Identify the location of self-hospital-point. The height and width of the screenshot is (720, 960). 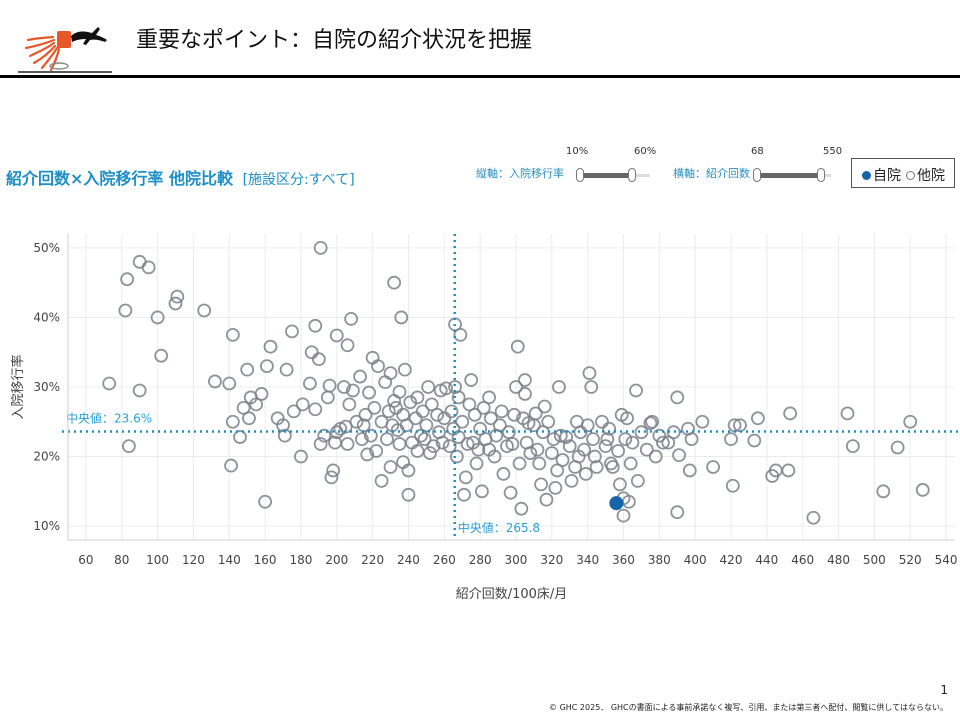
(616, 503).